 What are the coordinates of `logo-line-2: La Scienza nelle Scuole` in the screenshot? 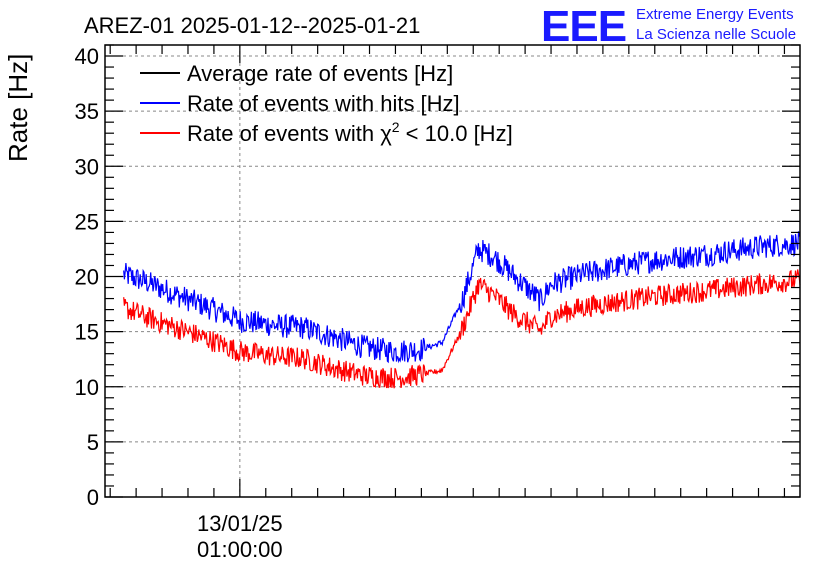 It's located at (716, 34).